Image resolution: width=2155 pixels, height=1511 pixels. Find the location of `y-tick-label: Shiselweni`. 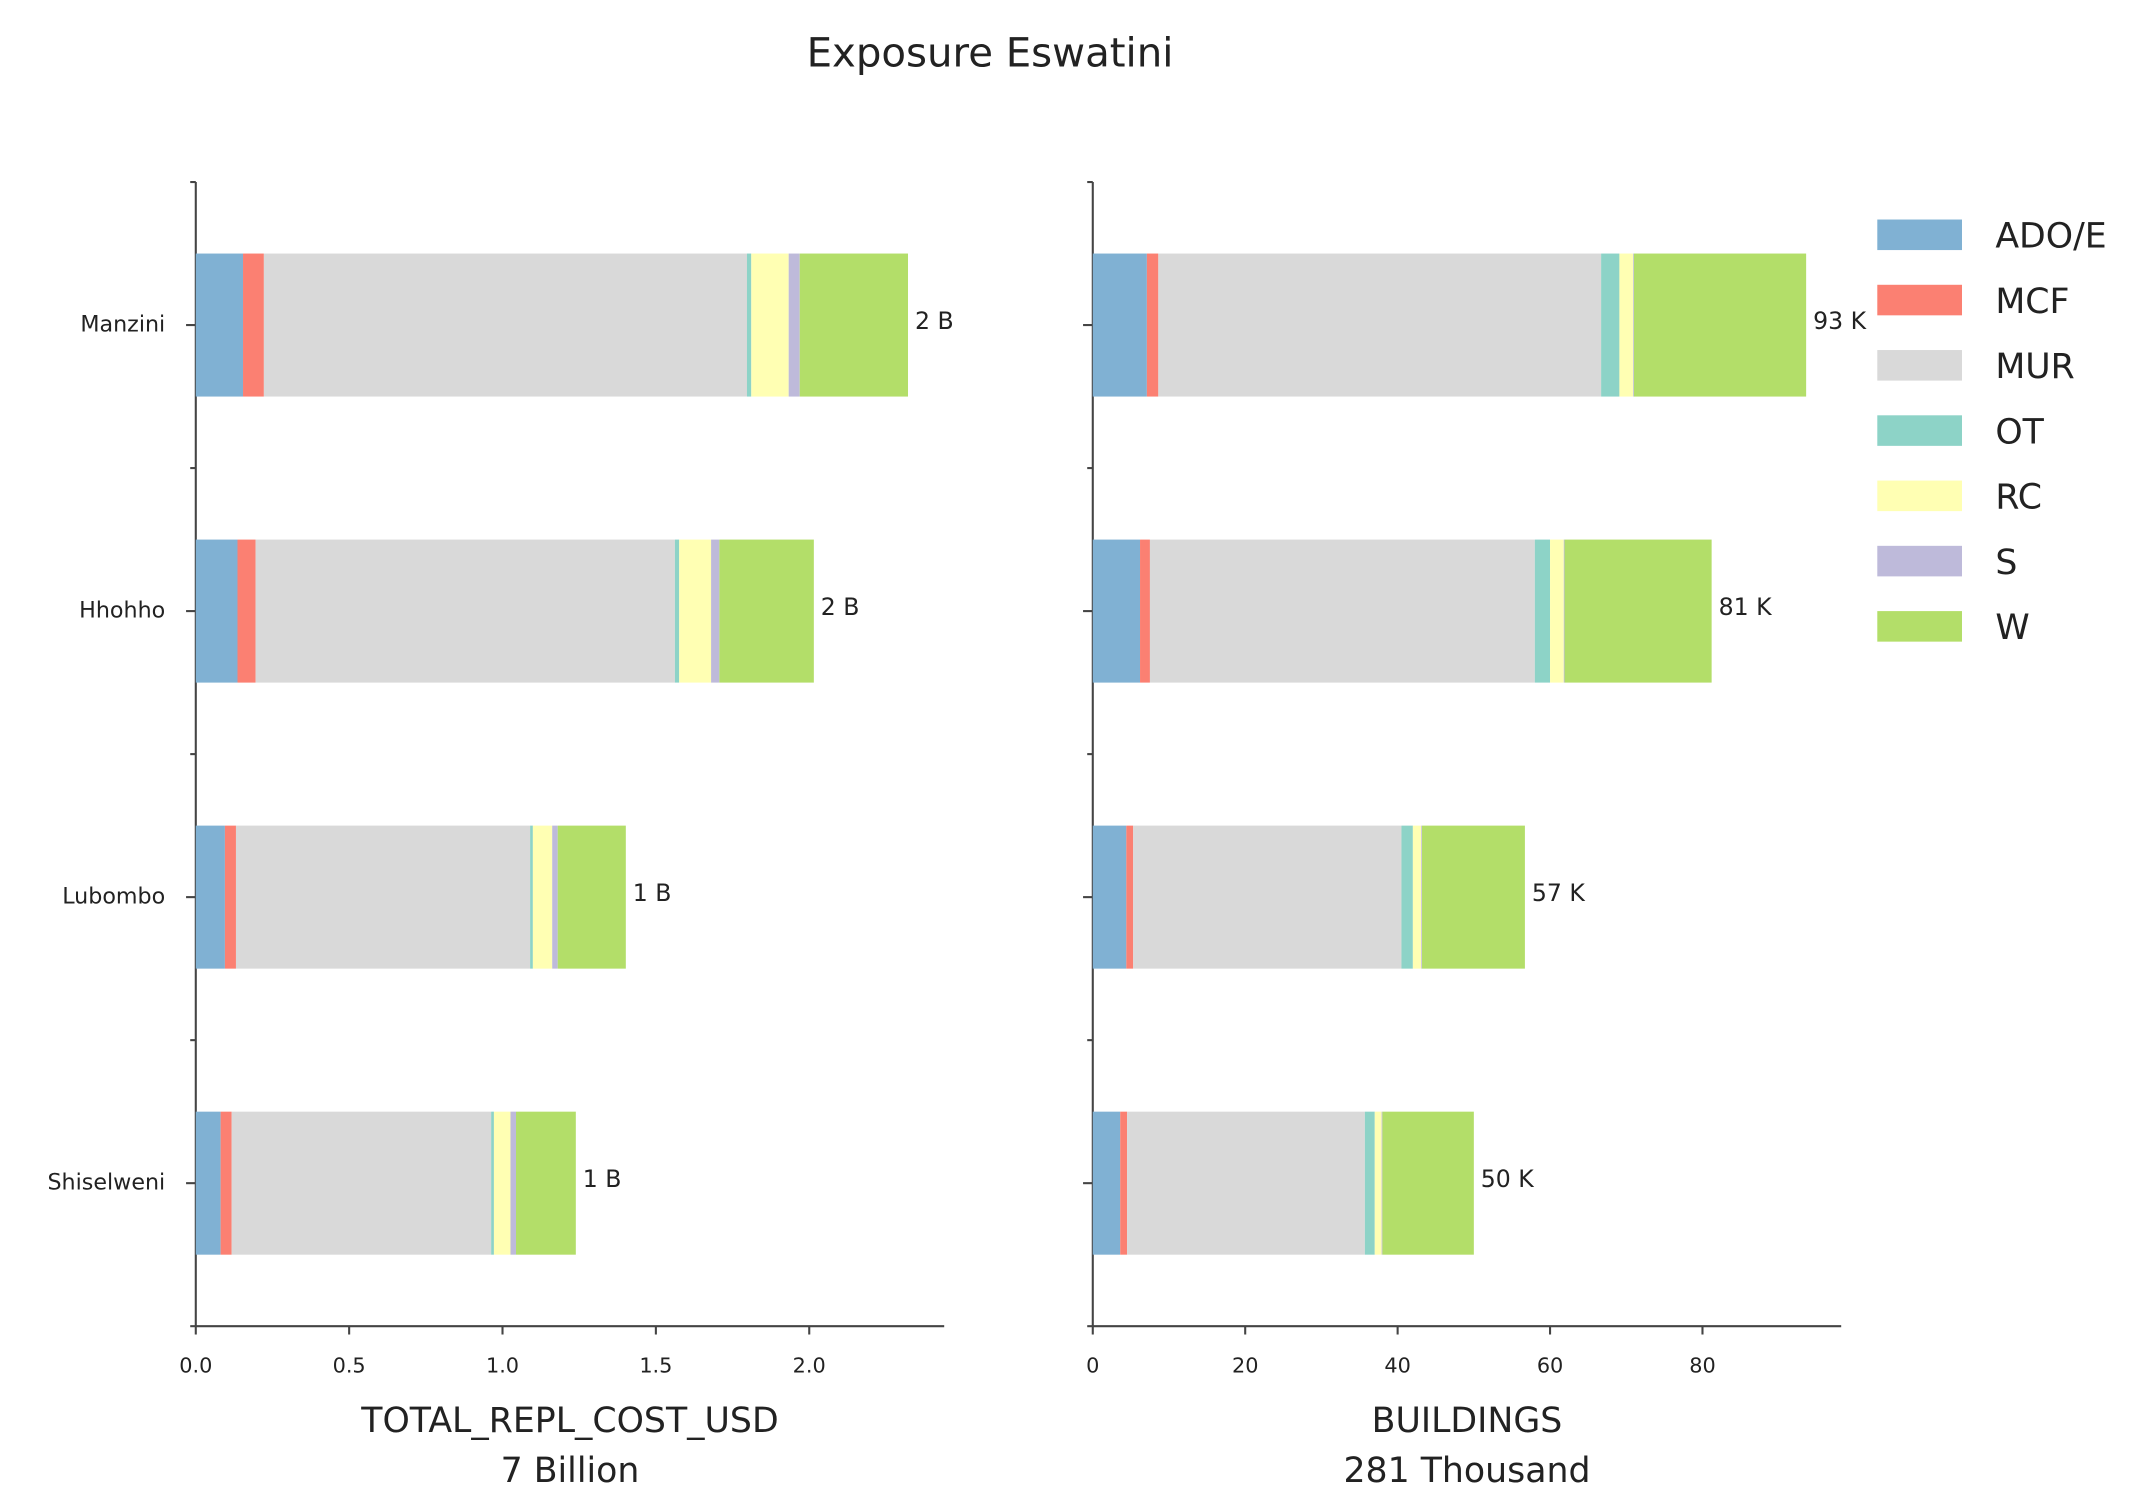

y-tick-label: Shiselweni is located at coordinates (106, 1183).